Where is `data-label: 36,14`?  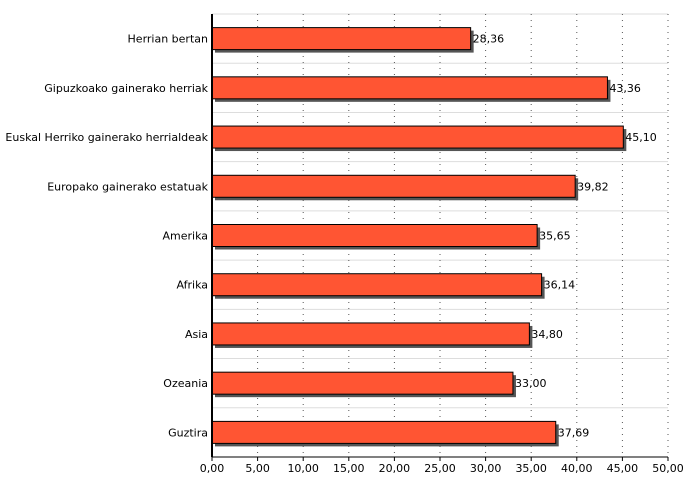 data-label: 36,14 is located at coordinates (560, 285).